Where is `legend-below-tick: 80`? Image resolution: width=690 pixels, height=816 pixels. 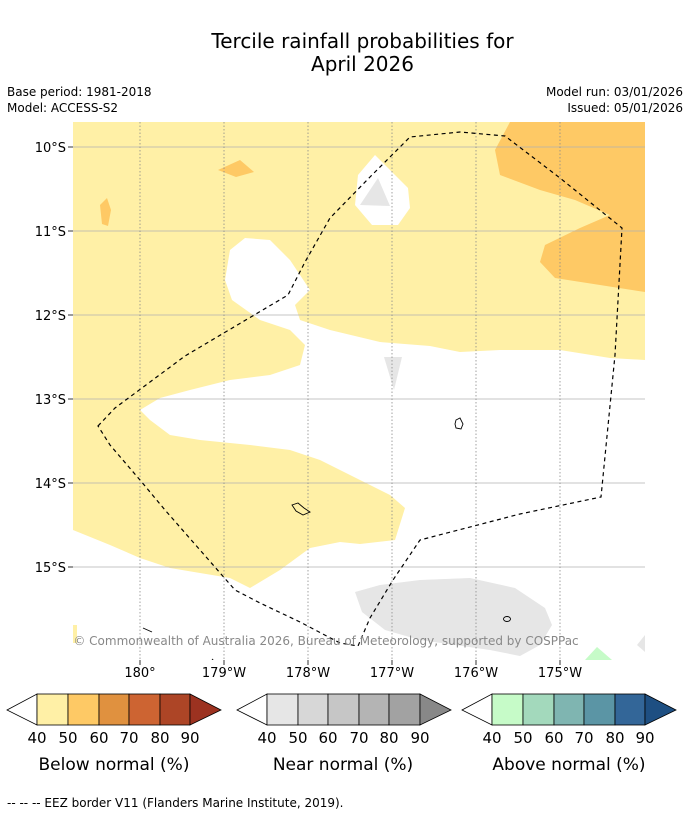 legend-below-tick: 80 is located at coordinates (159, 738).